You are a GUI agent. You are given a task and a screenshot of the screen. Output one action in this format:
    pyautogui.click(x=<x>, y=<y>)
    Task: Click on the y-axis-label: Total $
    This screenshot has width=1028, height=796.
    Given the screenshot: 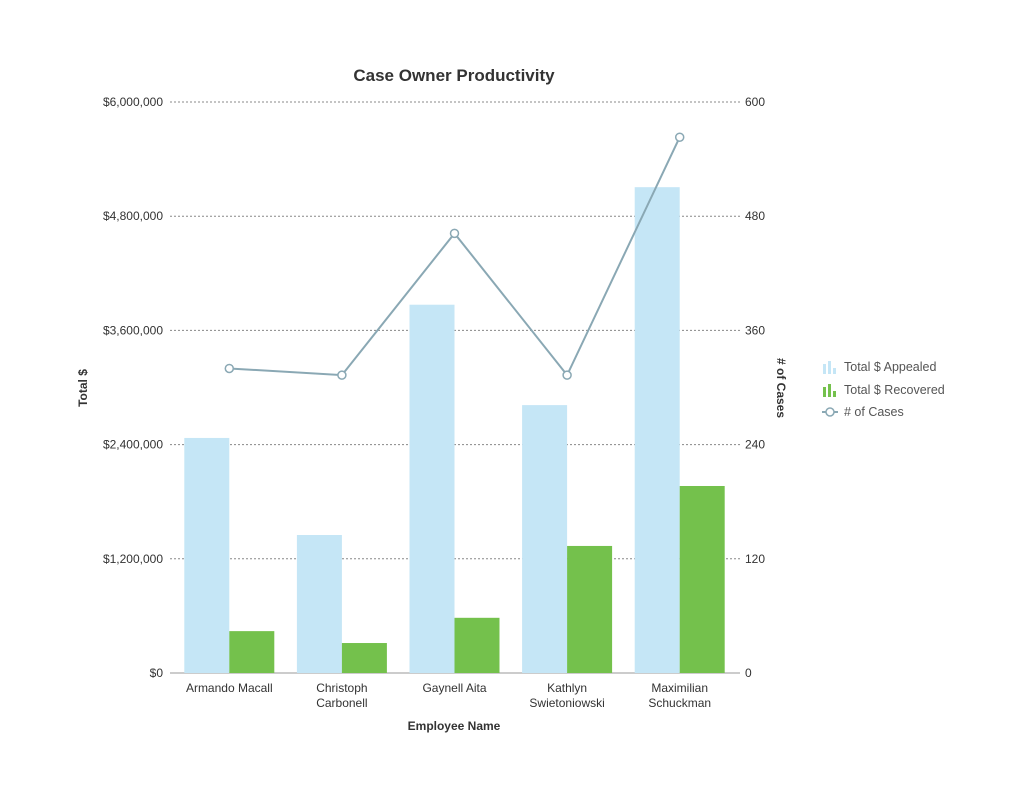 What is the action you would take?
    pyautogui.click(x=83, y=388)
    